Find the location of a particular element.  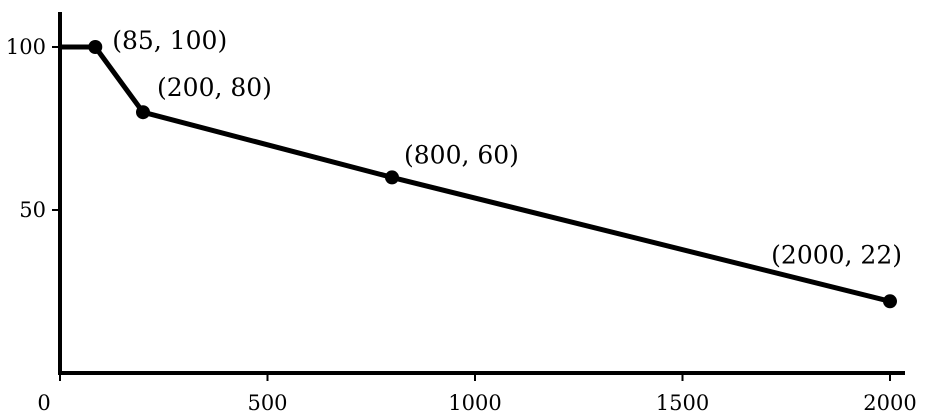

x-tick-label-3: 1500 is located at coordinates (682, 401).